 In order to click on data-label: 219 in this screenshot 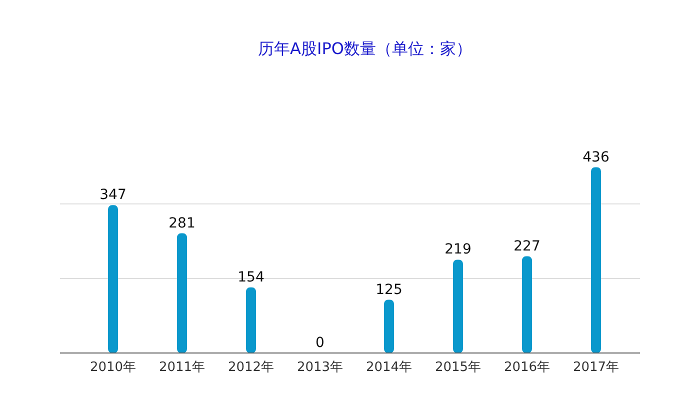, I will do `click(458, 250)`.